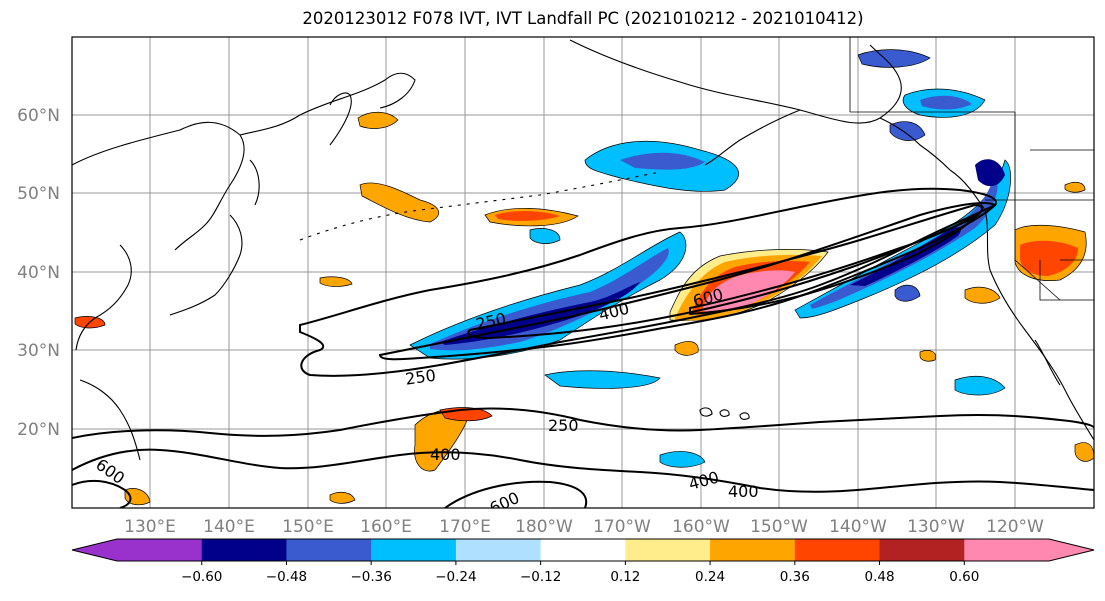  Describe the element at coordinates (1015, 527) in the screenshot. I see `lon-label-120w: 120°W` at that location.